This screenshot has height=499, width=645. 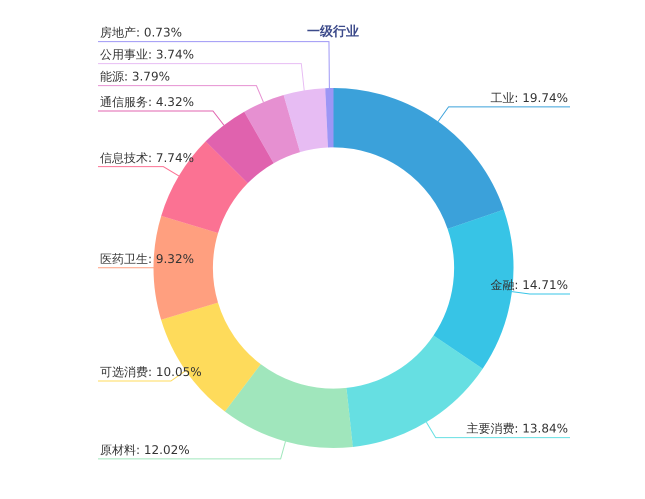 What do you see at coordinates (529, 97) in the screenshot?
I see `slice-label: 工业: 19.74%` at bounding box center [529, 97].